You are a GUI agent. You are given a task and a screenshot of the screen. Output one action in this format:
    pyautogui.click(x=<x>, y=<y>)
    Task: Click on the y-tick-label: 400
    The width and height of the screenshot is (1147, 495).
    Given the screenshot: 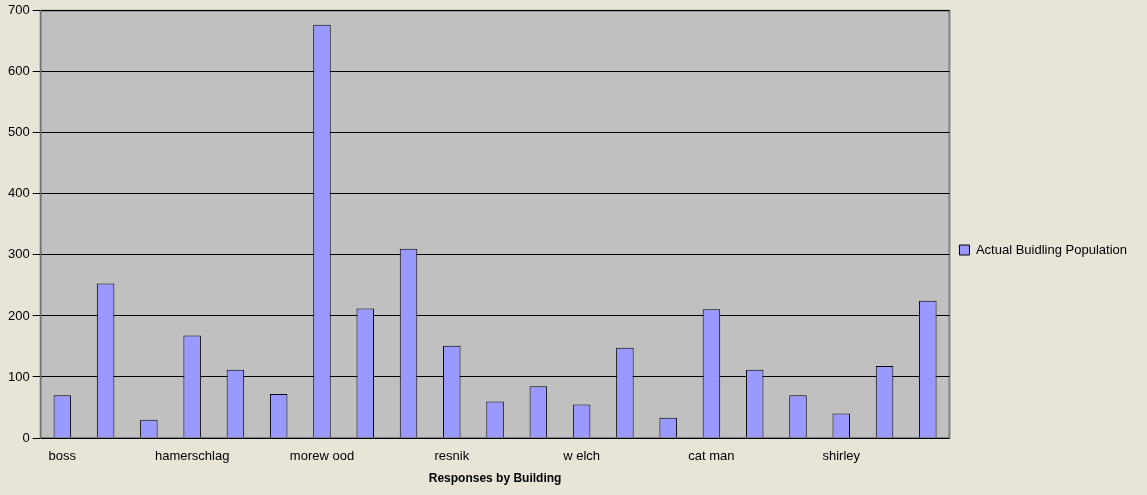 What is the action you would take?
    pyautogui.click(x=18, y=193)
    